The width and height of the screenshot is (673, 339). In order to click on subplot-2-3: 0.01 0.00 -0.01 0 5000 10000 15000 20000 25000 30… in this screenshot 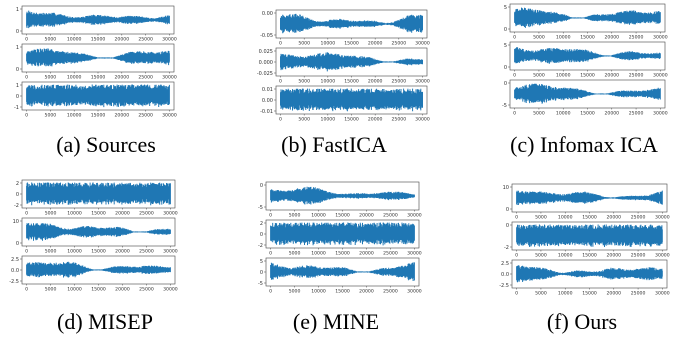, I will do `click(345, 104)`.